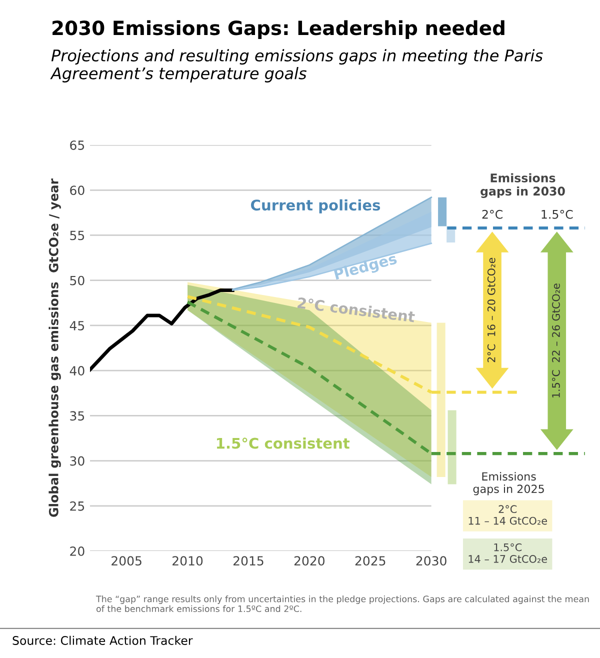 This screenshot has width=600, height=658. What do you see at coordinates (342, 603) in the screenshot?
I see `text: The “gap” range results only from uncertainties in the pledge projections. Gaps are calculated against the mean of the benchmark emissions for 1.5ºC and 2ºC.` at bounding box center [342, 603].